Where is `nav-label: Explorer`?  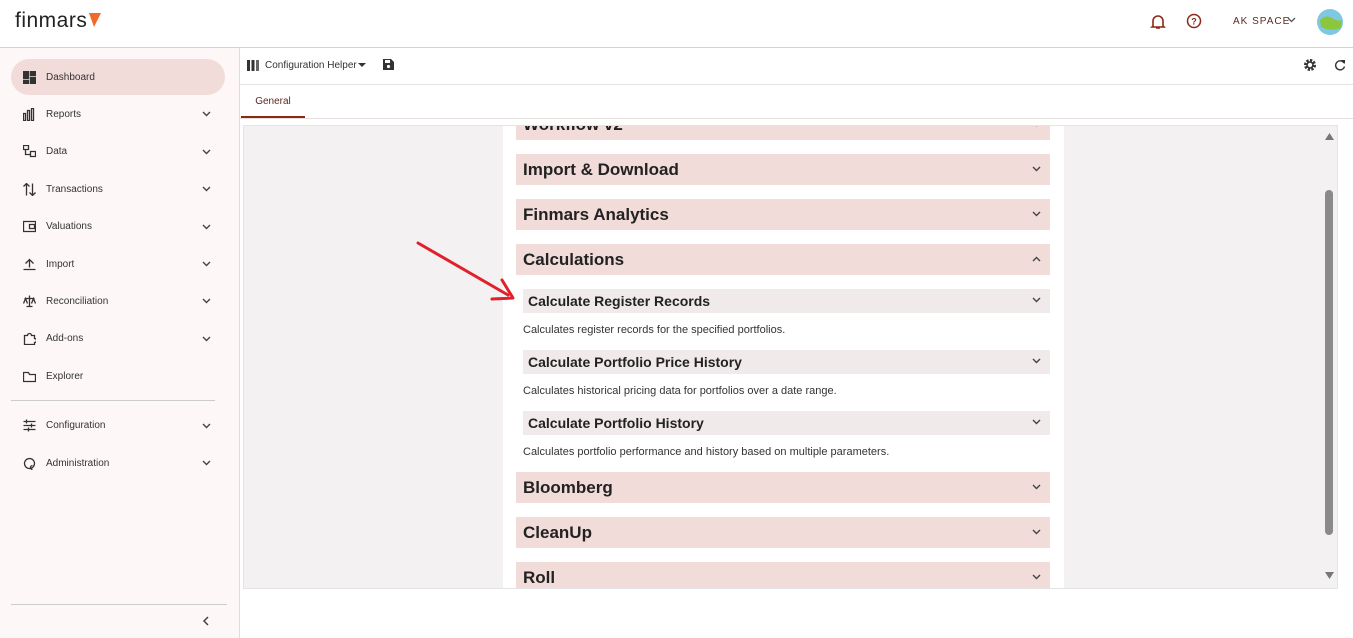 nav-label: Explorer is located at coordinates (65, 376).